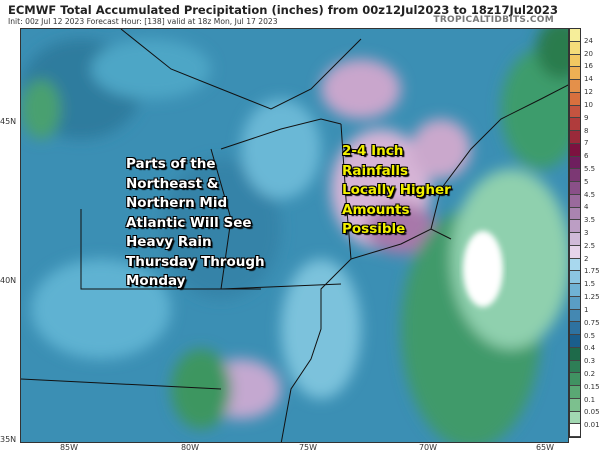 The image size is (600, 452). I want to click on colorbar-tick-label: 2.5, so click(590, 245).